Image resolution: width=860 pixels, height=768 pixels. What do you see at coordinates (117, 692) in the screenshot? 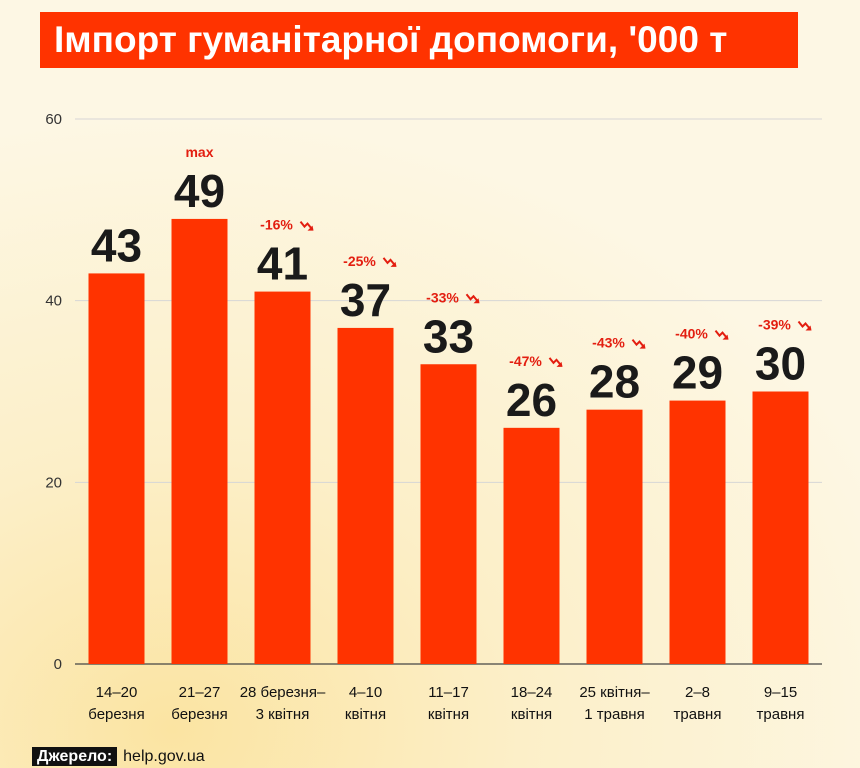
I see `x-tick-label: 14–20` at bounding box center [117, 692].